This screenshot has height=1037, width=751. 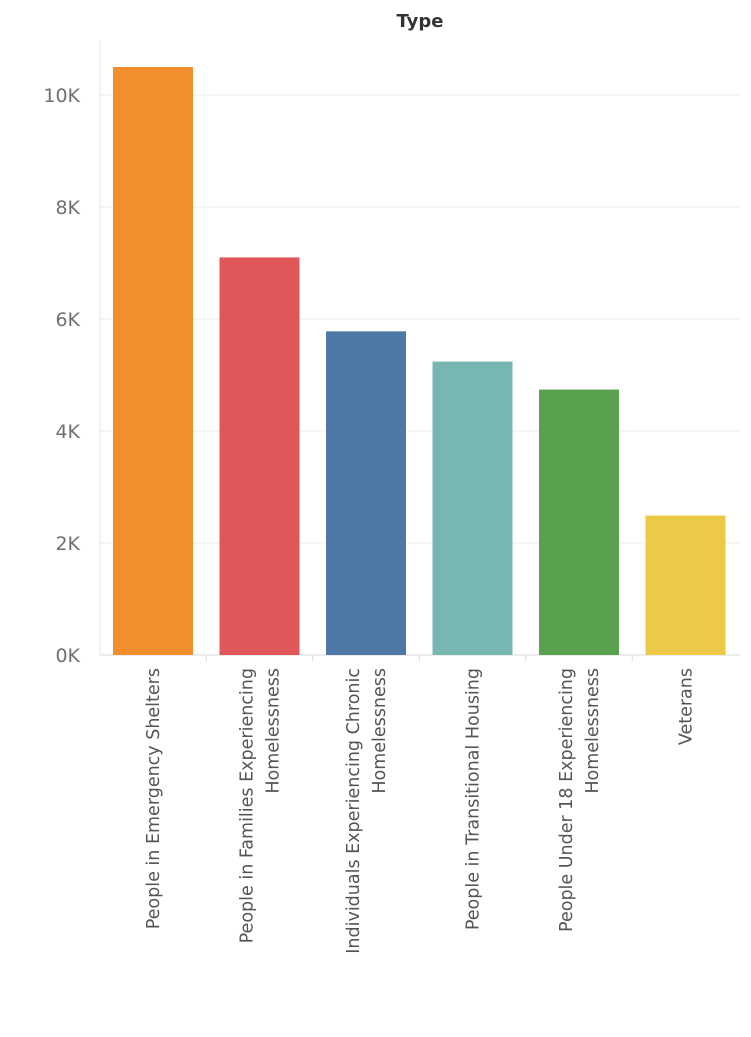 What do you see at coordinates (67, 320) in the screenshot?
I see `y-tick-label: 6K` at bounding box center [67, 320].